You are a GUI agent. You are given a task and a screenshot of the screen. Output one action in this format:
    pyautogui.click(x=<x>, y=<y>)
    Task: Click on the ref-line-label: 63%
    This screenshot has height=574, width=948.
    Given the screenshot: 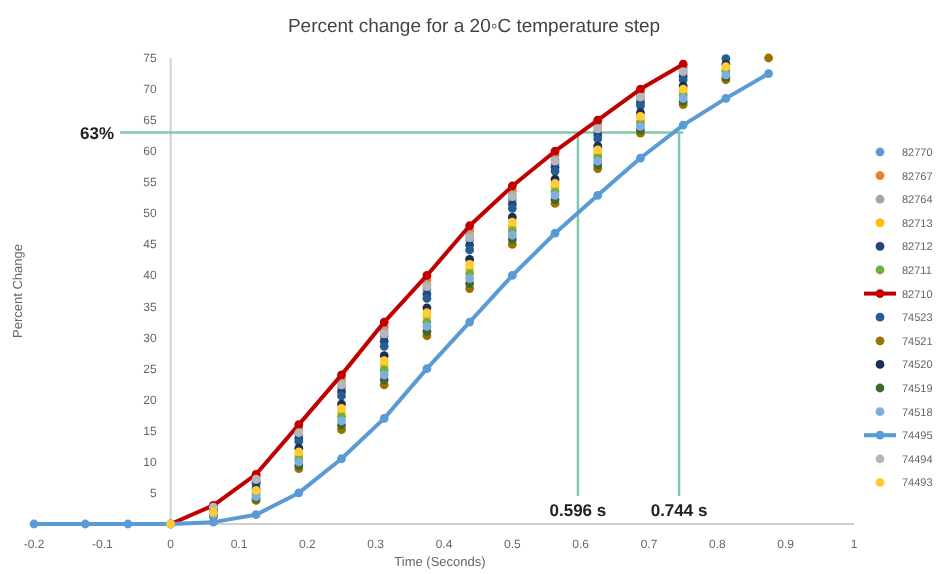 What is the action you would take?
    pyautogui.click(x=97, y=132)
    